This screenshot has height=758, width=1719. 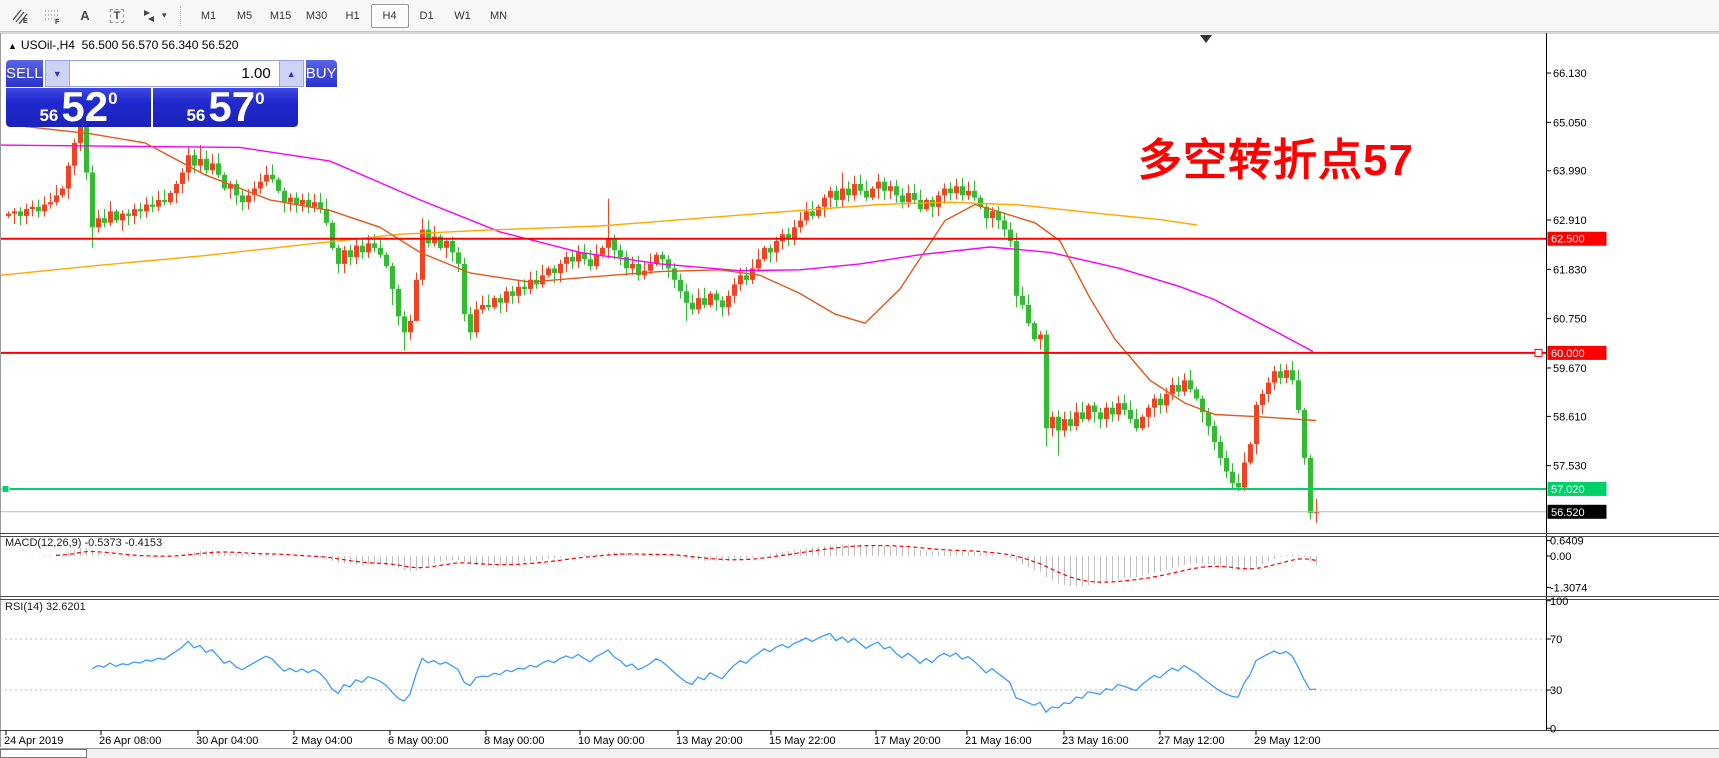 What do you see at coordinates (1568, 490) in the screenshot?
I see `svg-text: 57.020` at bounding box center [1568, 490].